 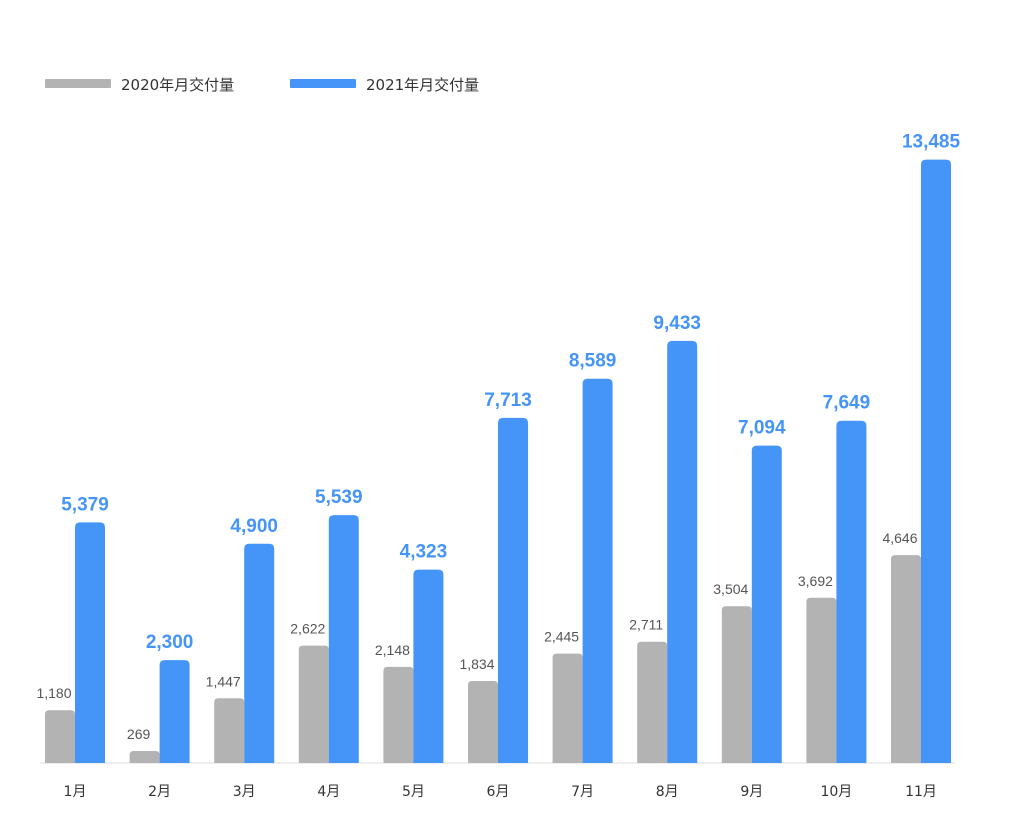 What do you see at coordinates (561, 637) in the screenshot?
I see `value-label-2020-7: 2,445` at bounding box center [561, 637].